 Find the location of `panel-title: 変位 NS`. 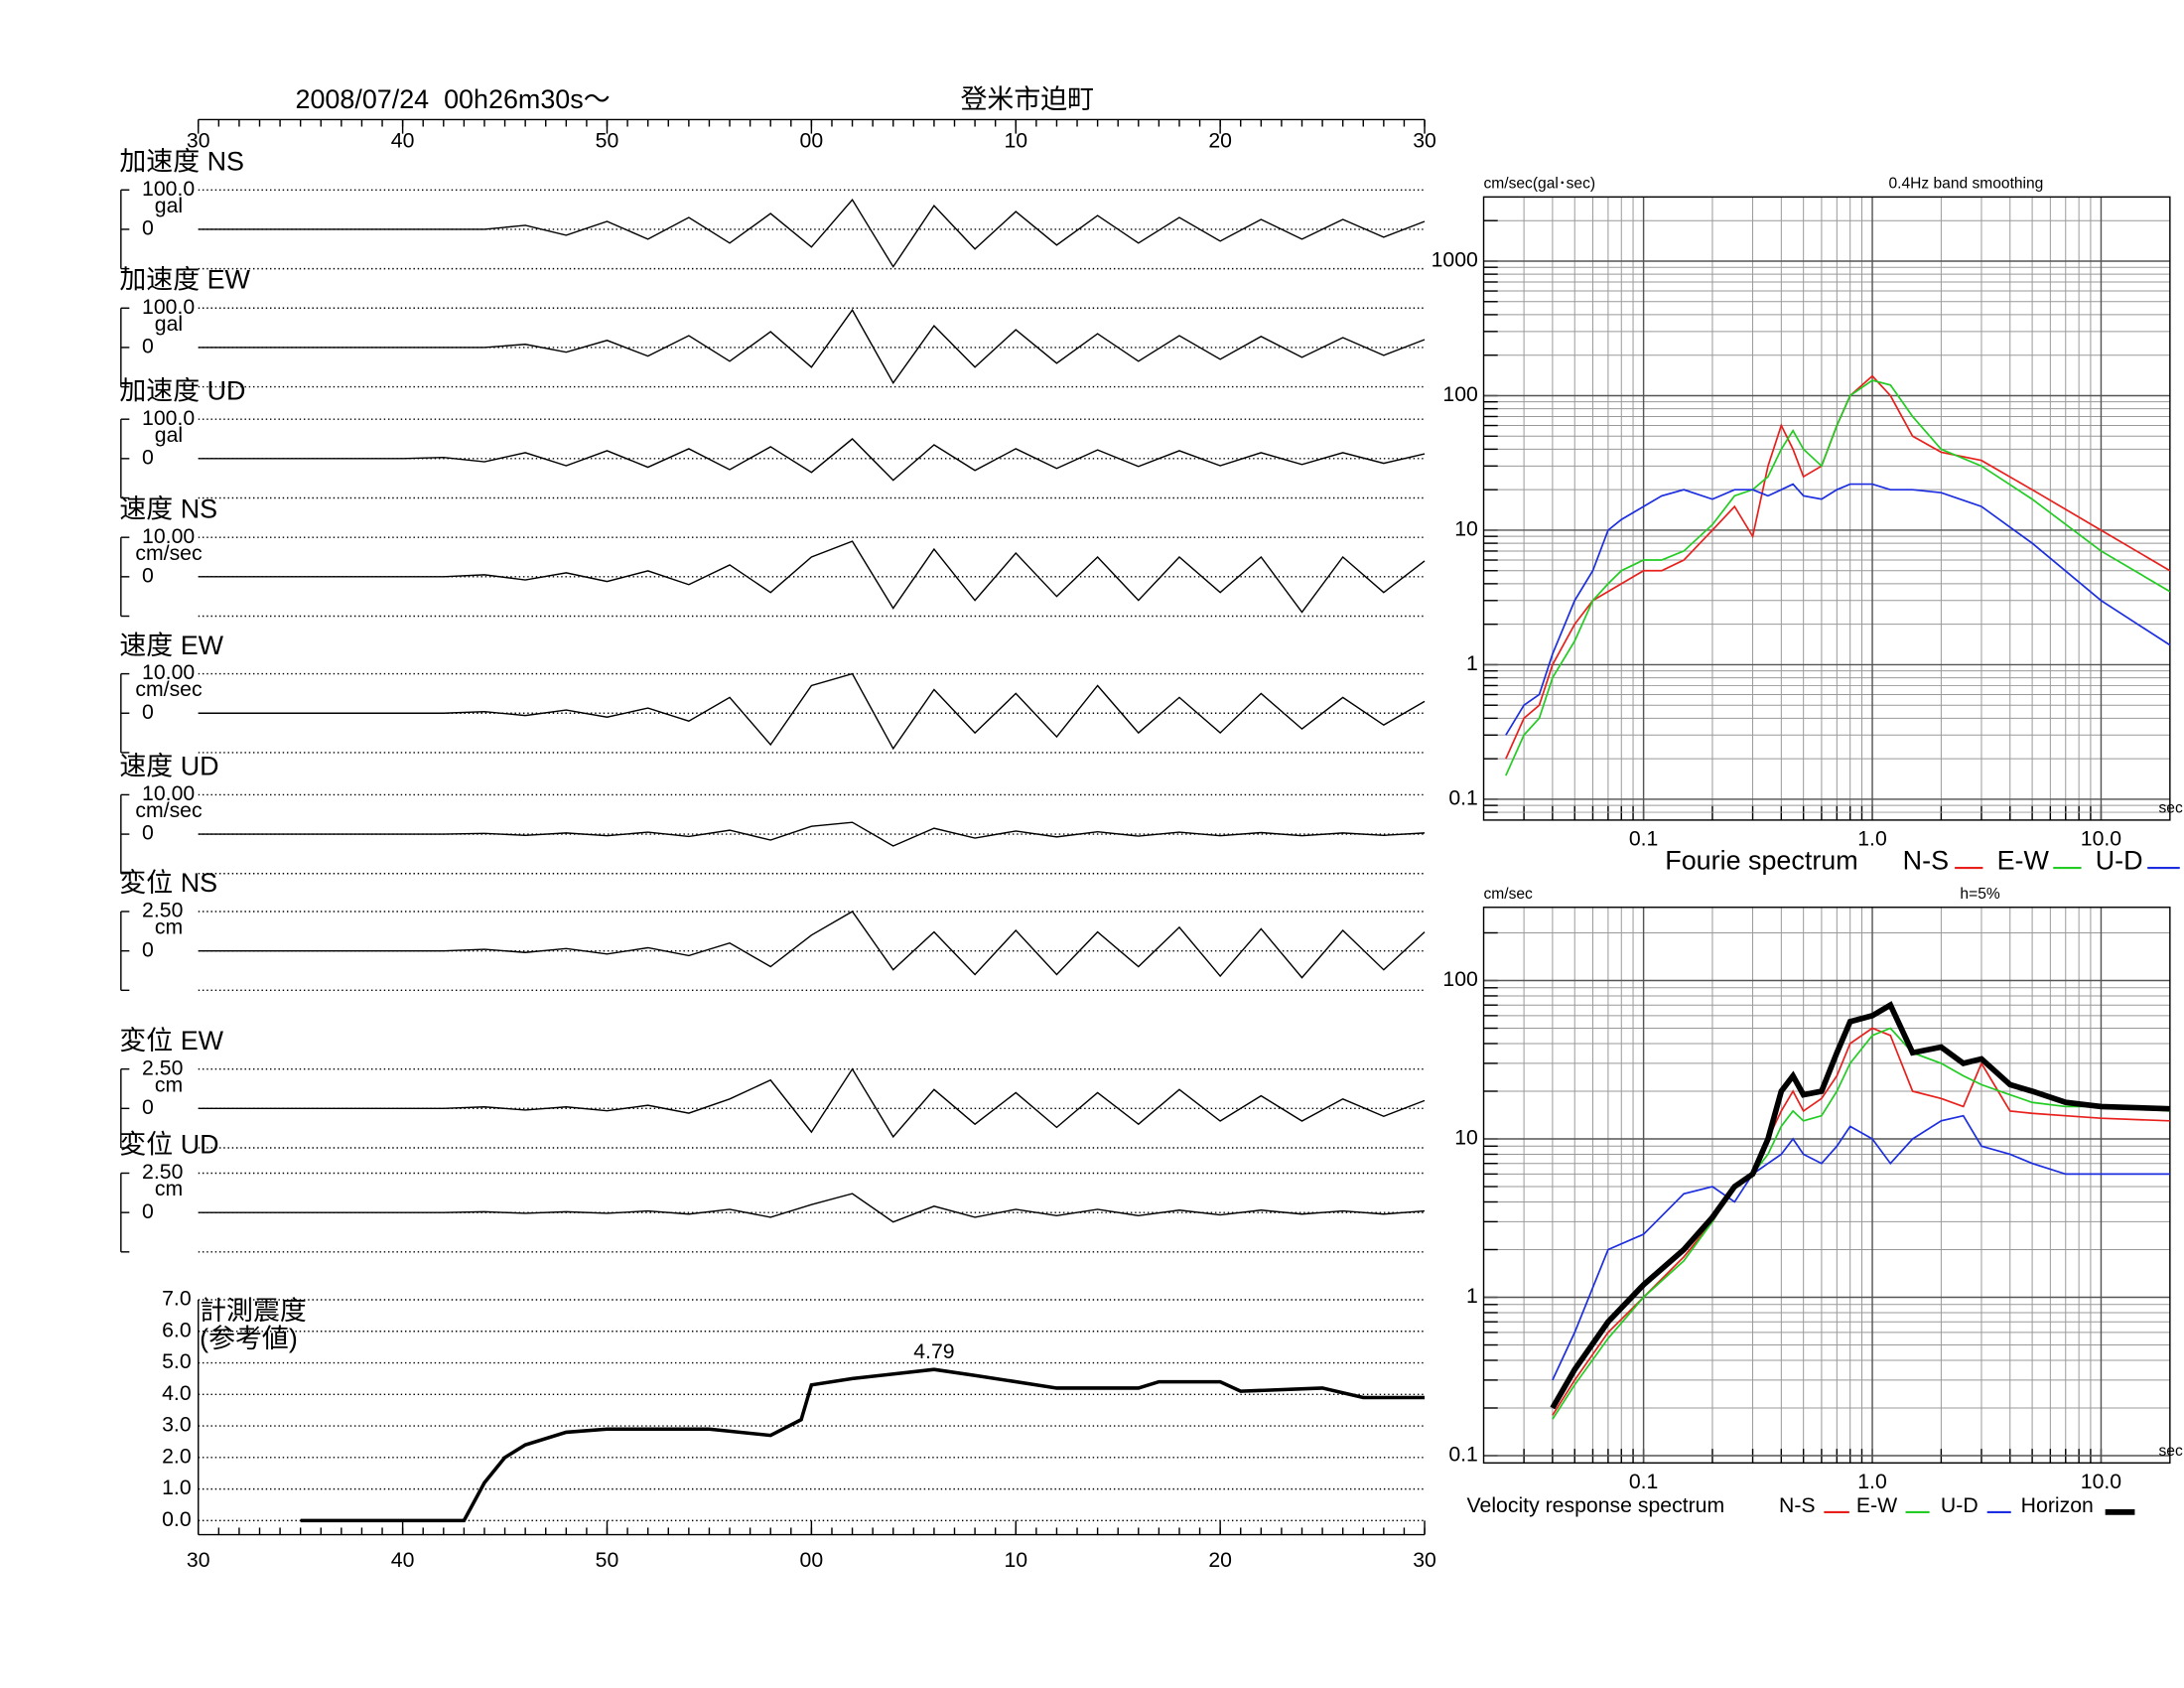

panel-title: 変位 NS is located at coordinates (168, 883).